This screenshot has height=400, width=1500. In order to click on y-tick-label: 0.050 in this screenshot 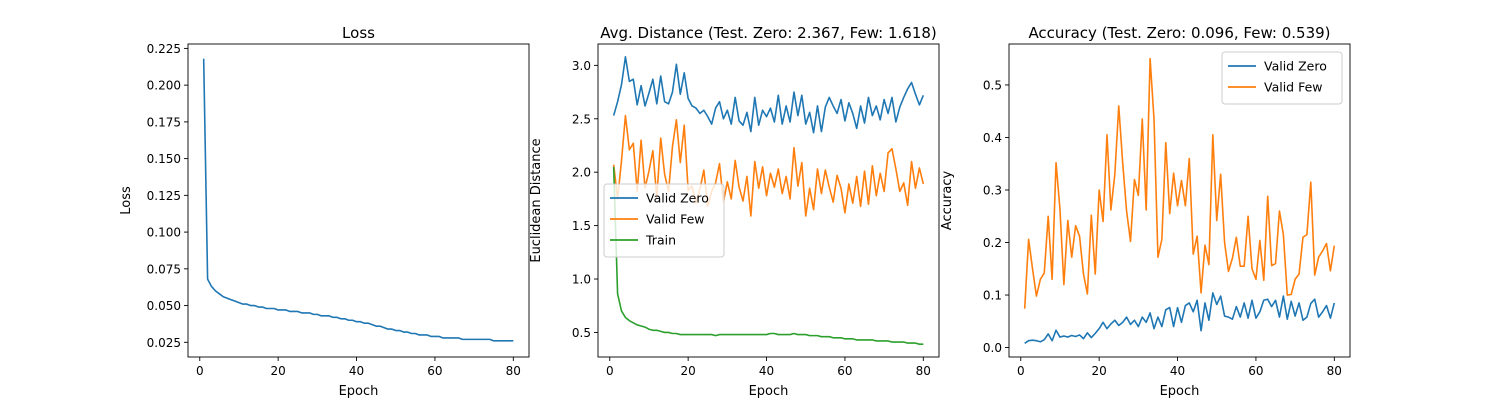, I will do `click(164, 306)`.